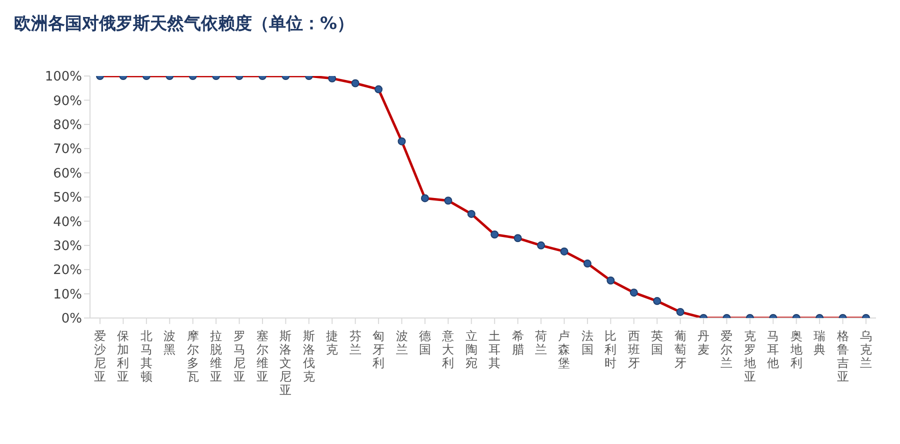  I want to click on y-tick-label: 80%, so click(67, 126).